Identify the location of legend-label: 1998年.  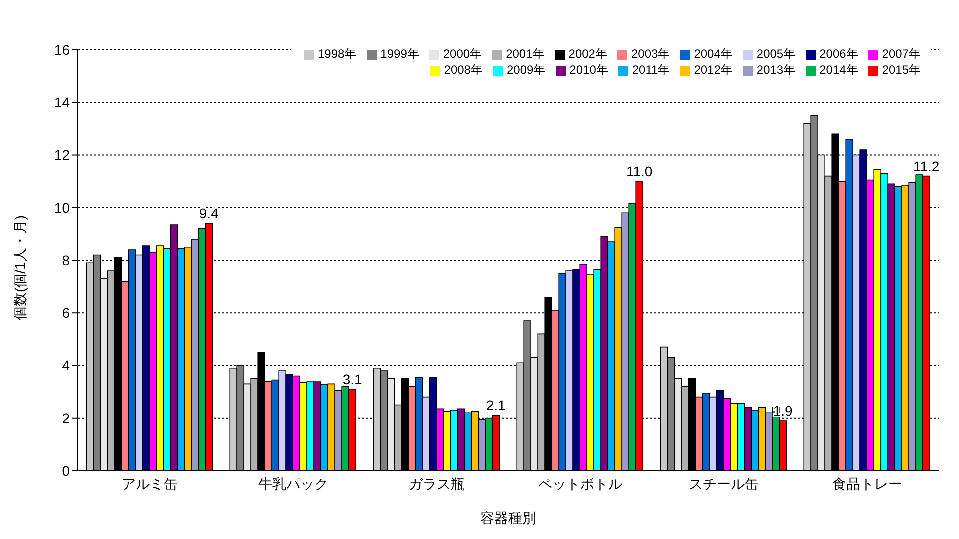
(337, 54).